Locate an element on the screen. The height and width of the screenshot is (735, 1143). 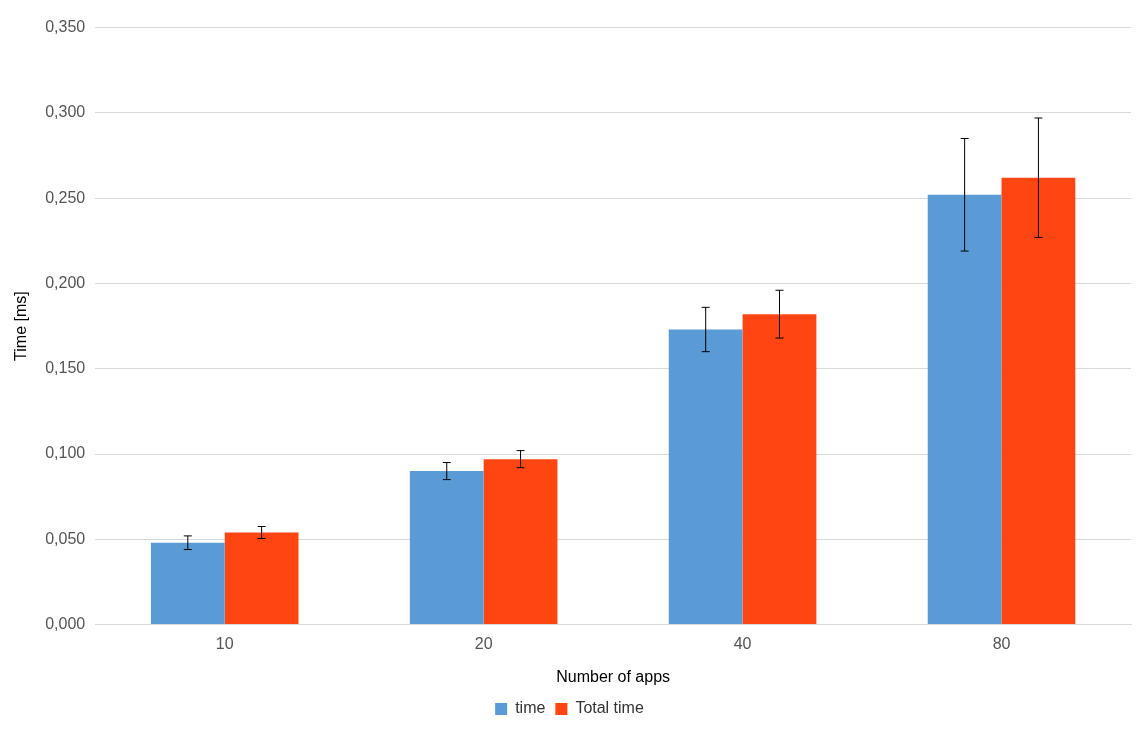
legend-label: Total time is located at coordinates (609, 708).